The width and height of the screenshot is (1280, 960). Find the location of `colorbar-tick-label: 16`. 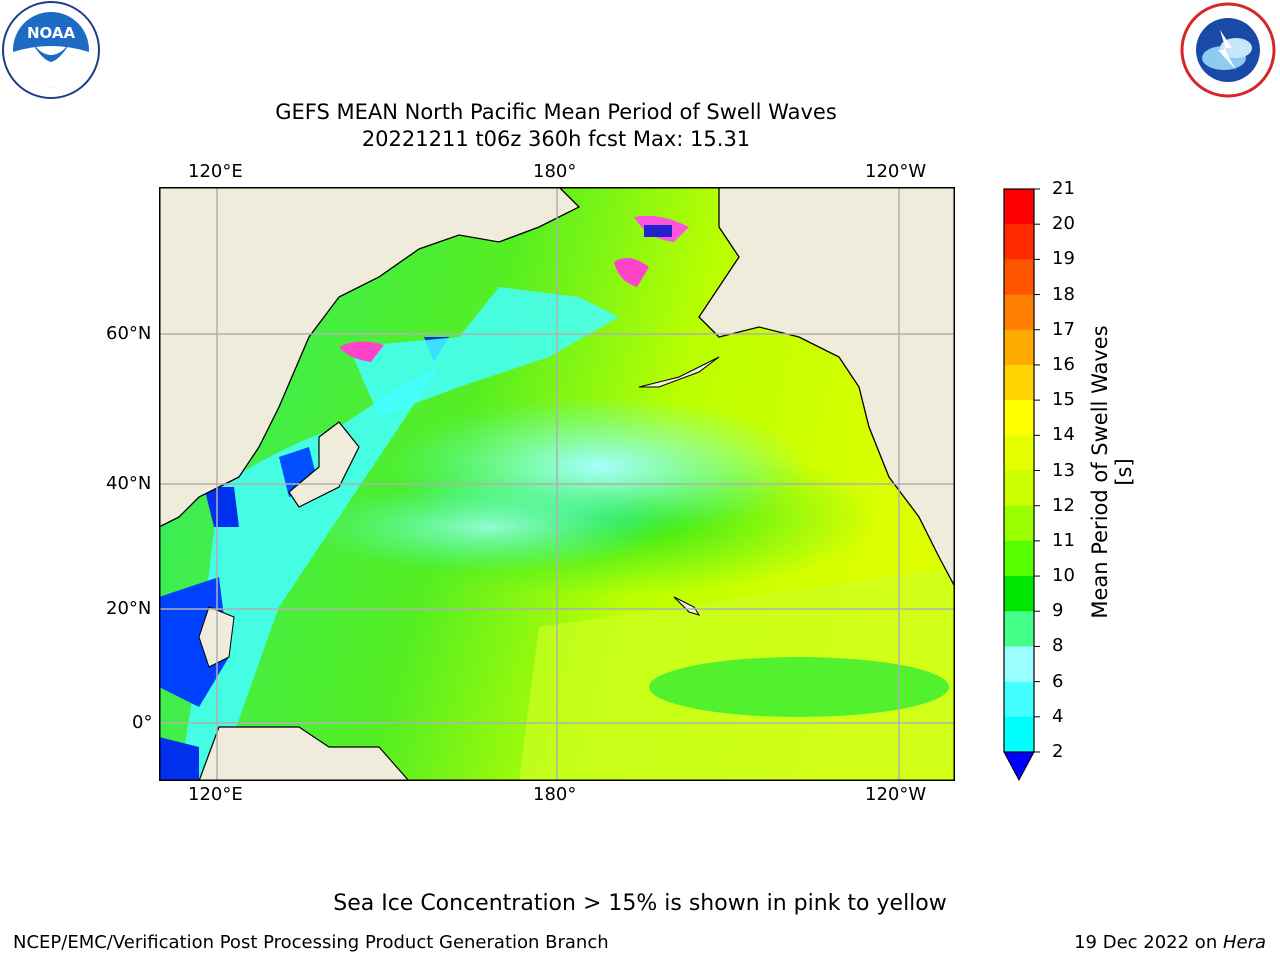

colorbar-tick-label: 16 is located at coordinates (1063, 364).